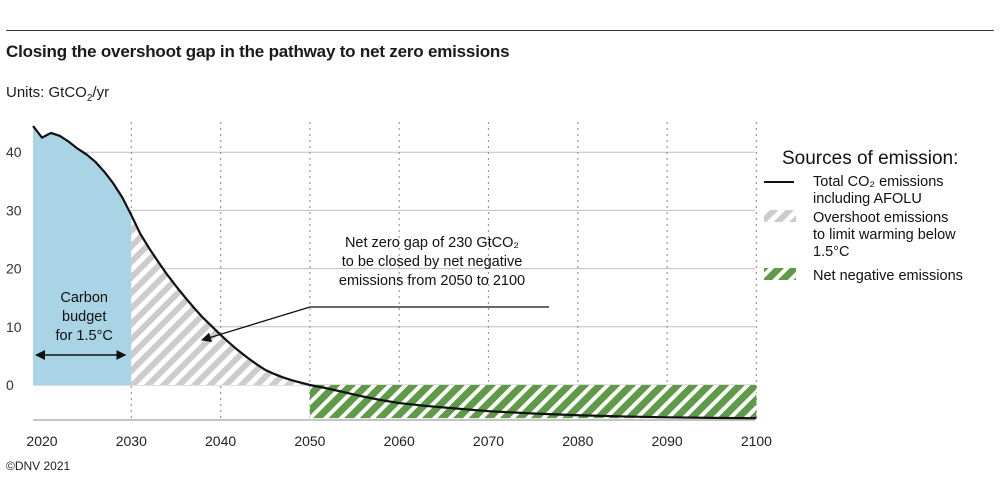  I want to click on units-label: Units: GtCO2/yr, so click(57, 94).